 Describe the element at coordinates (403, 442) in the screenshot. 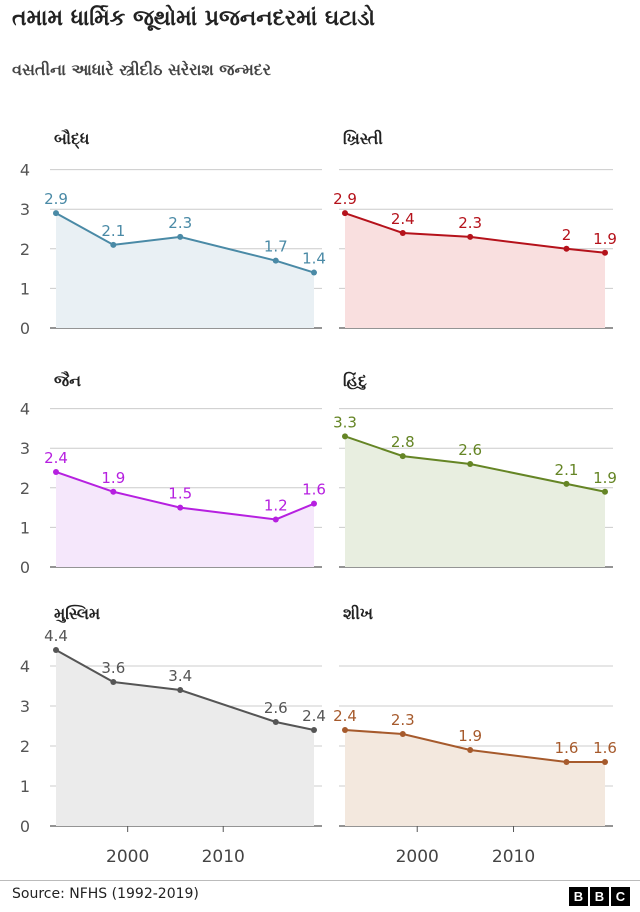

I see `data-label: 2.8` at that location.